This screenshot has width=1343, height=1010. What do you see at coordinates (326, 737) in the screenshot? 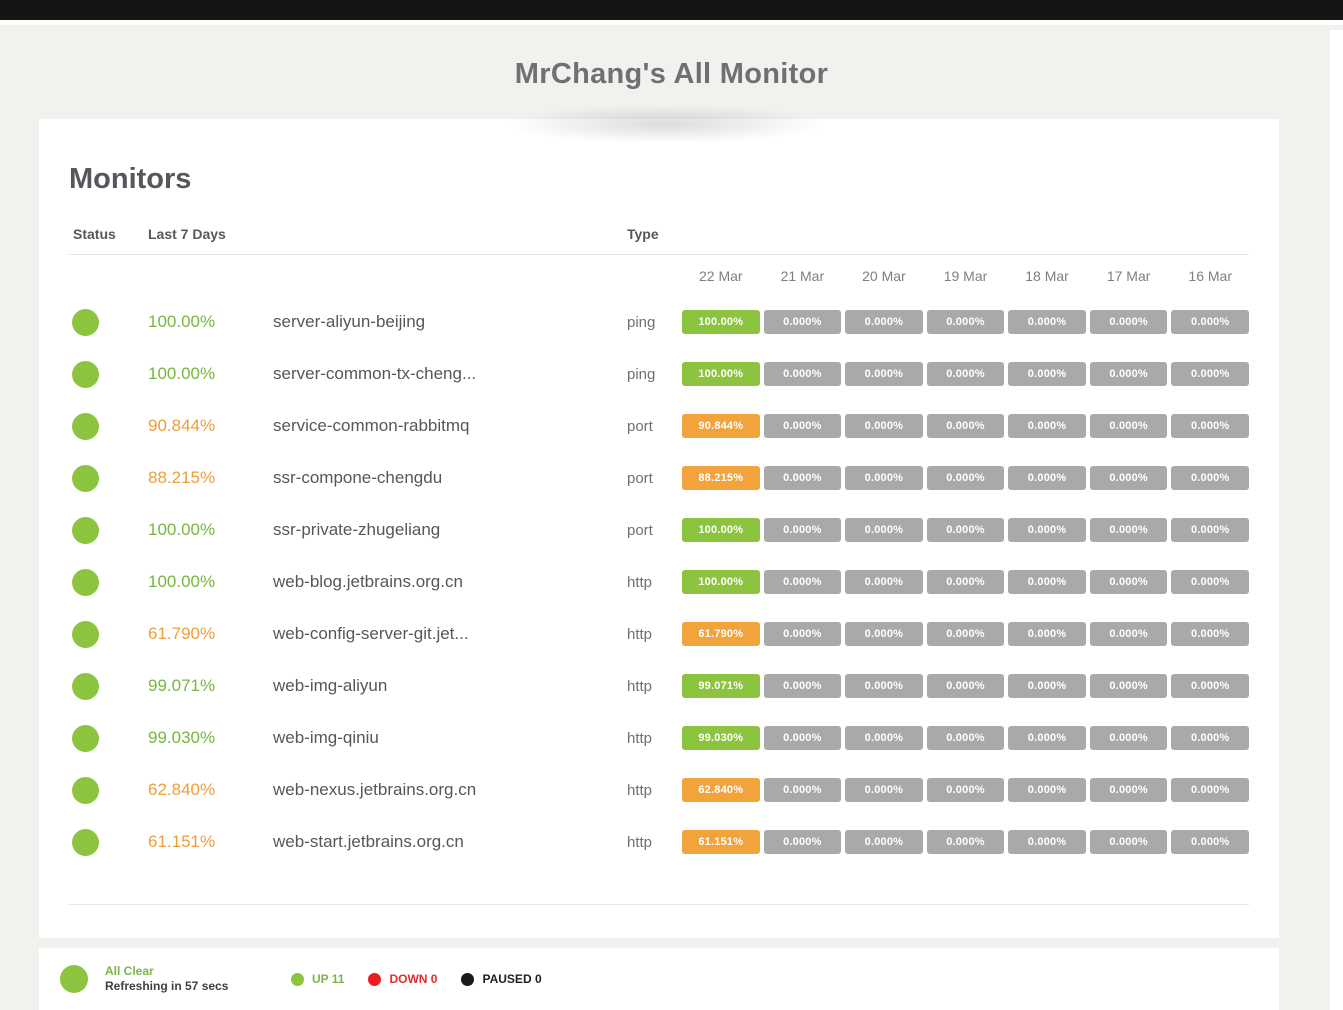
I see `monitor-name: web-img-qiniu` at bounding box center [326, 737].